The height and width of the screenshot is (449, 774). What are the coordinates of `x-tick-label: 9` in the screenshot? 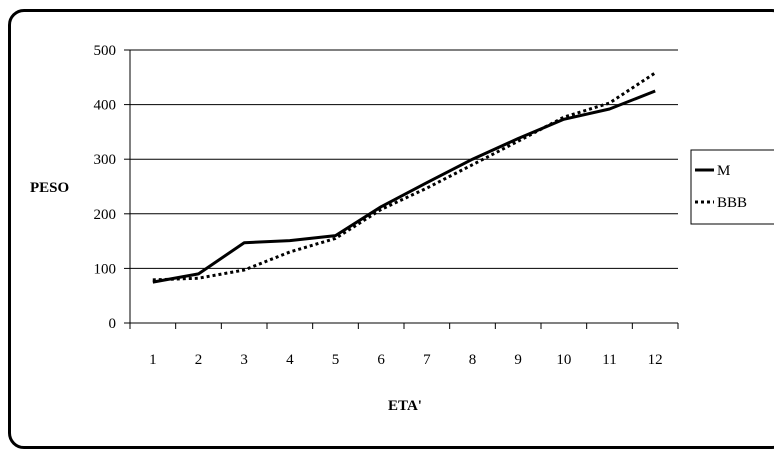 It's located at (518, 360).